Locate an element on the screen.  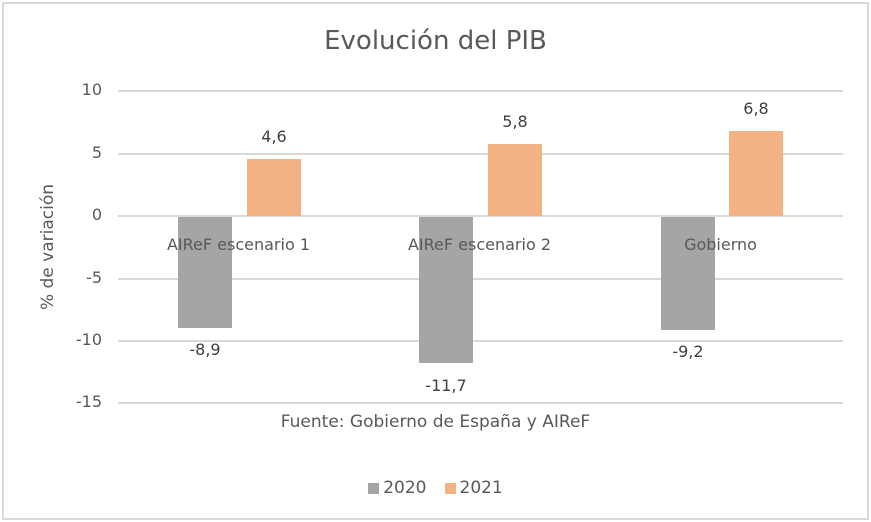
legend-item-2021: 2021 is located at coordinates (473, 488).